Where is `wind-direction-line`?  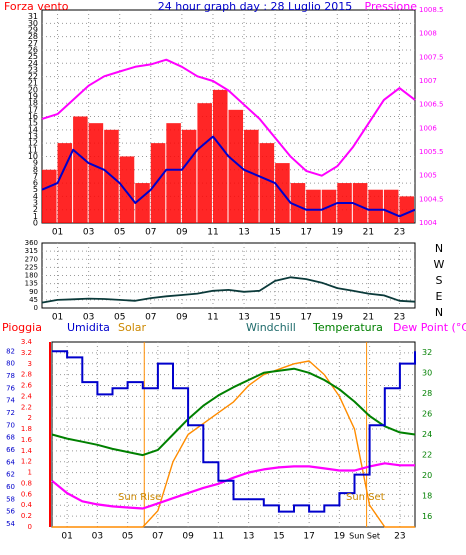 wind-direction-line is located at coordinates (228, 290).